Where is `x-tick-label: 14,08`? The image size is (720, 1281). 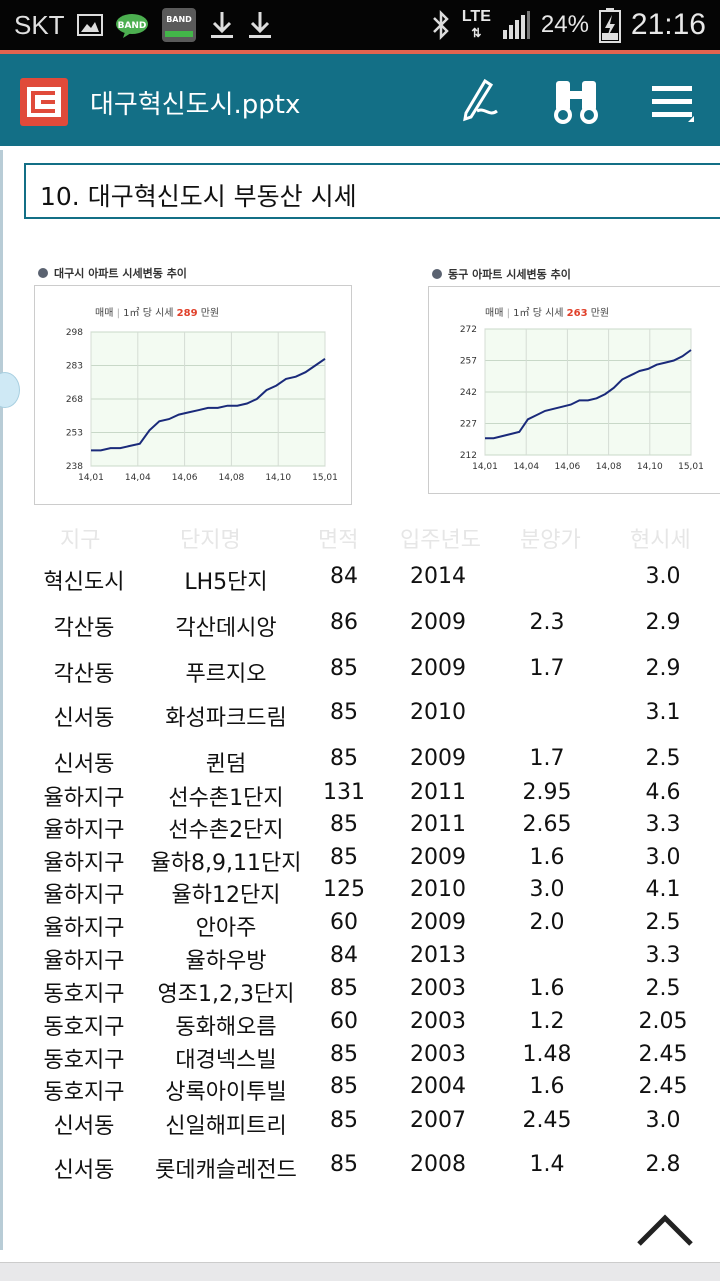 x-tick-label: 14,08 is located at coordinates (609, 467).